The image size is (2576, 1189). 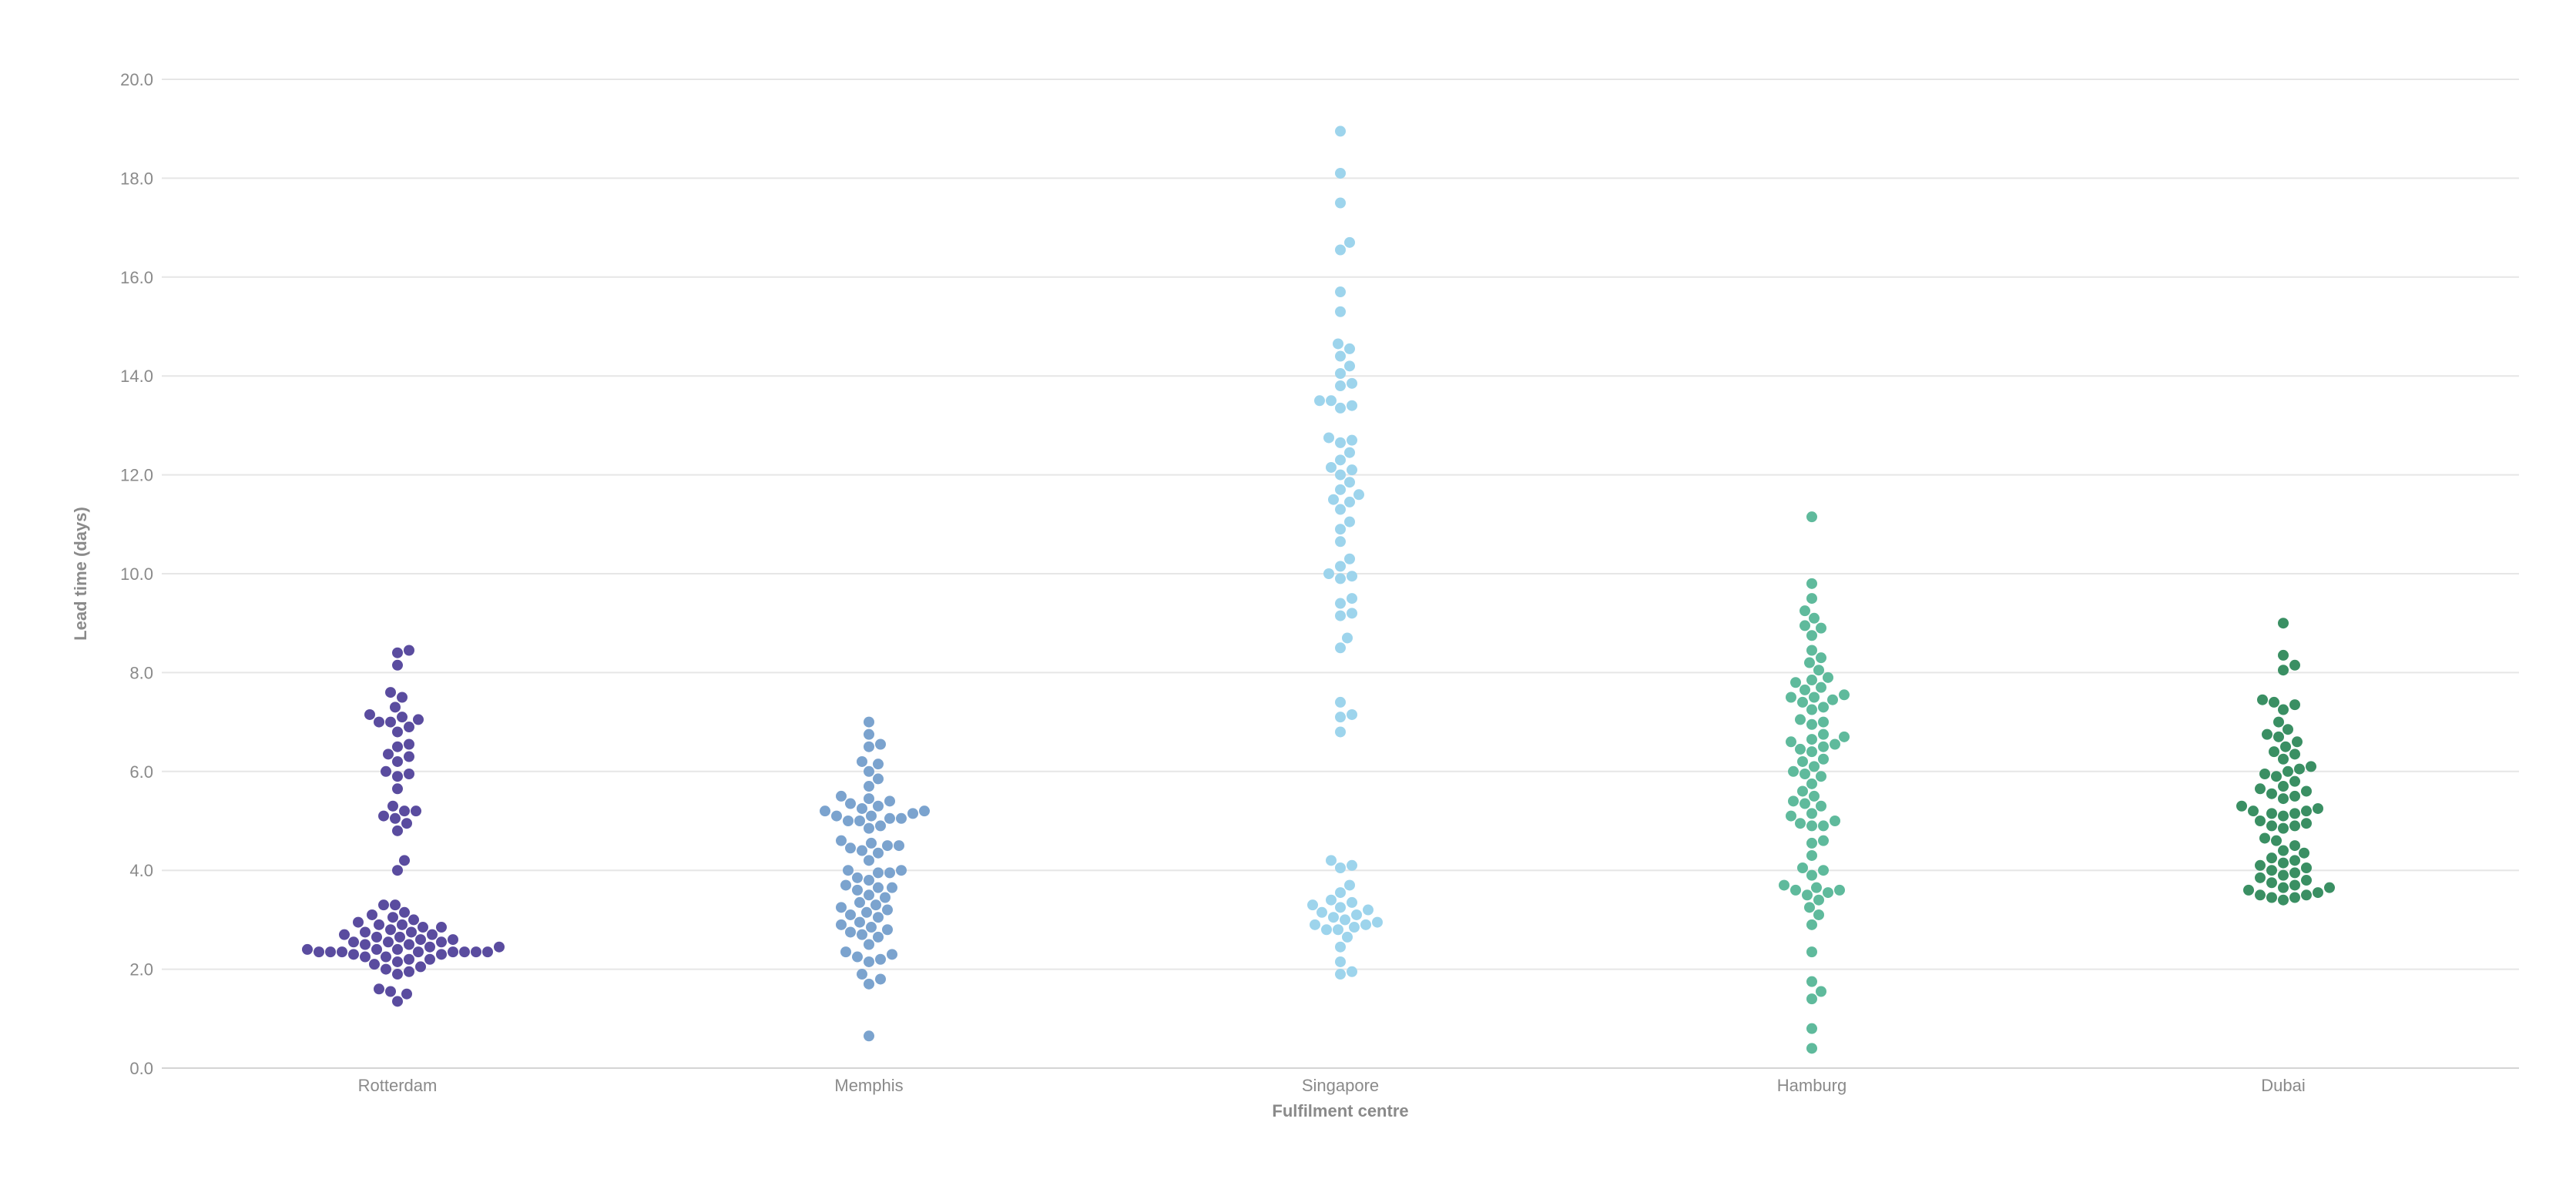 What do you see at coordinates (136, 574) in the screenshot?
I see `y-axis-ticks: 0.0 2.0 4.0 6.0 8.0 10.0 12.0 14.0 16.0 18.0 20.0` at bounding box center [136, 574].